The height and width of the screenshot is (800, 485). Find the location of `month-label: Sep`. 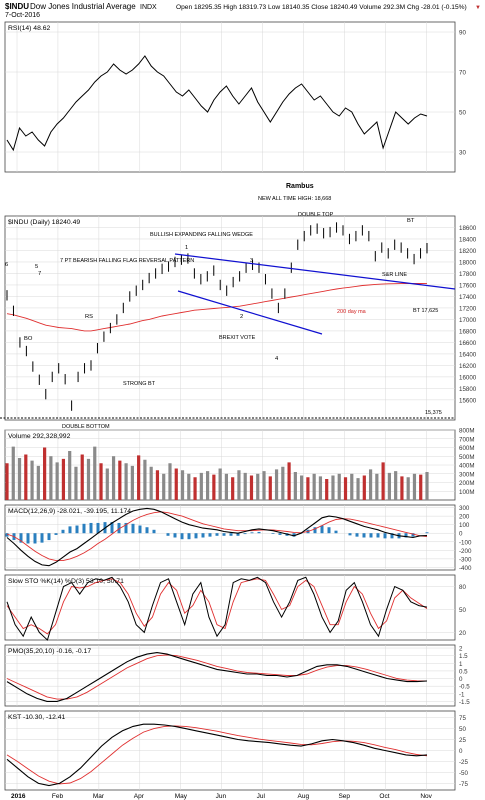

month-label: Sep is located at coordinates (344, 796).